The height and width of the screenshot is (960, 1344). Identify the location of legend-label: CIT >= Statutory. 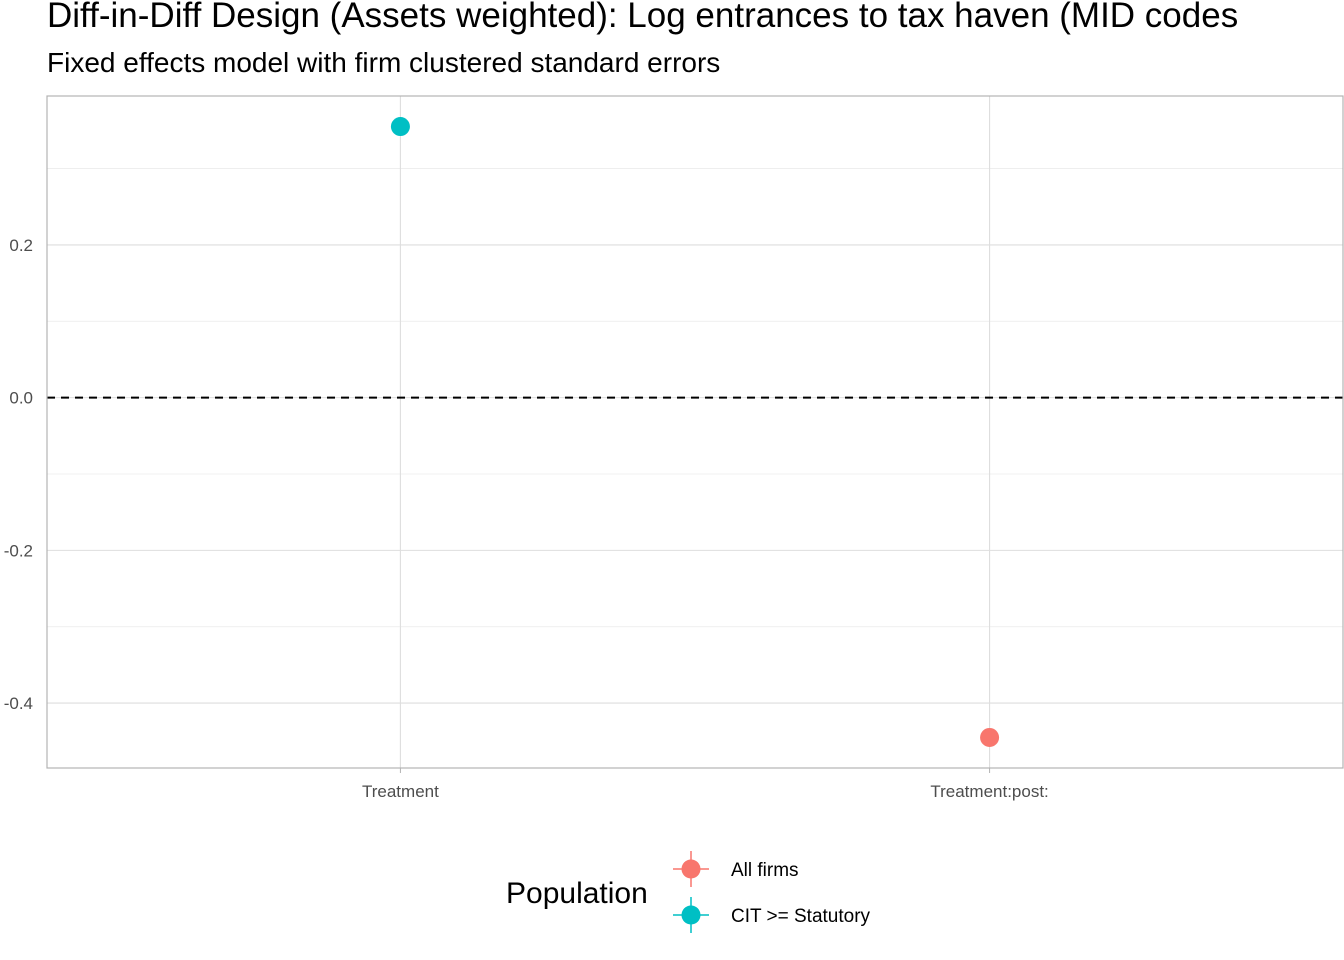
(801, 916).